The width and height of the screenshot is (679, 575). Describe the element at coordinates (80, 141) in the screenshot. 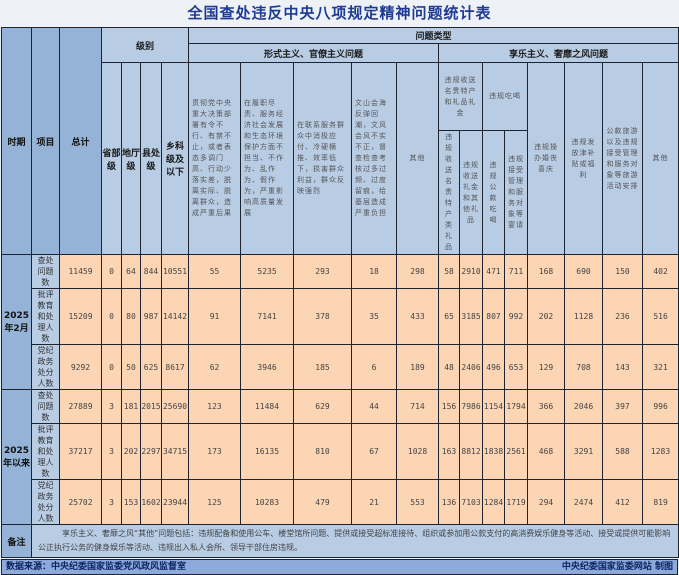

I see `header-total: 总计` at that location.